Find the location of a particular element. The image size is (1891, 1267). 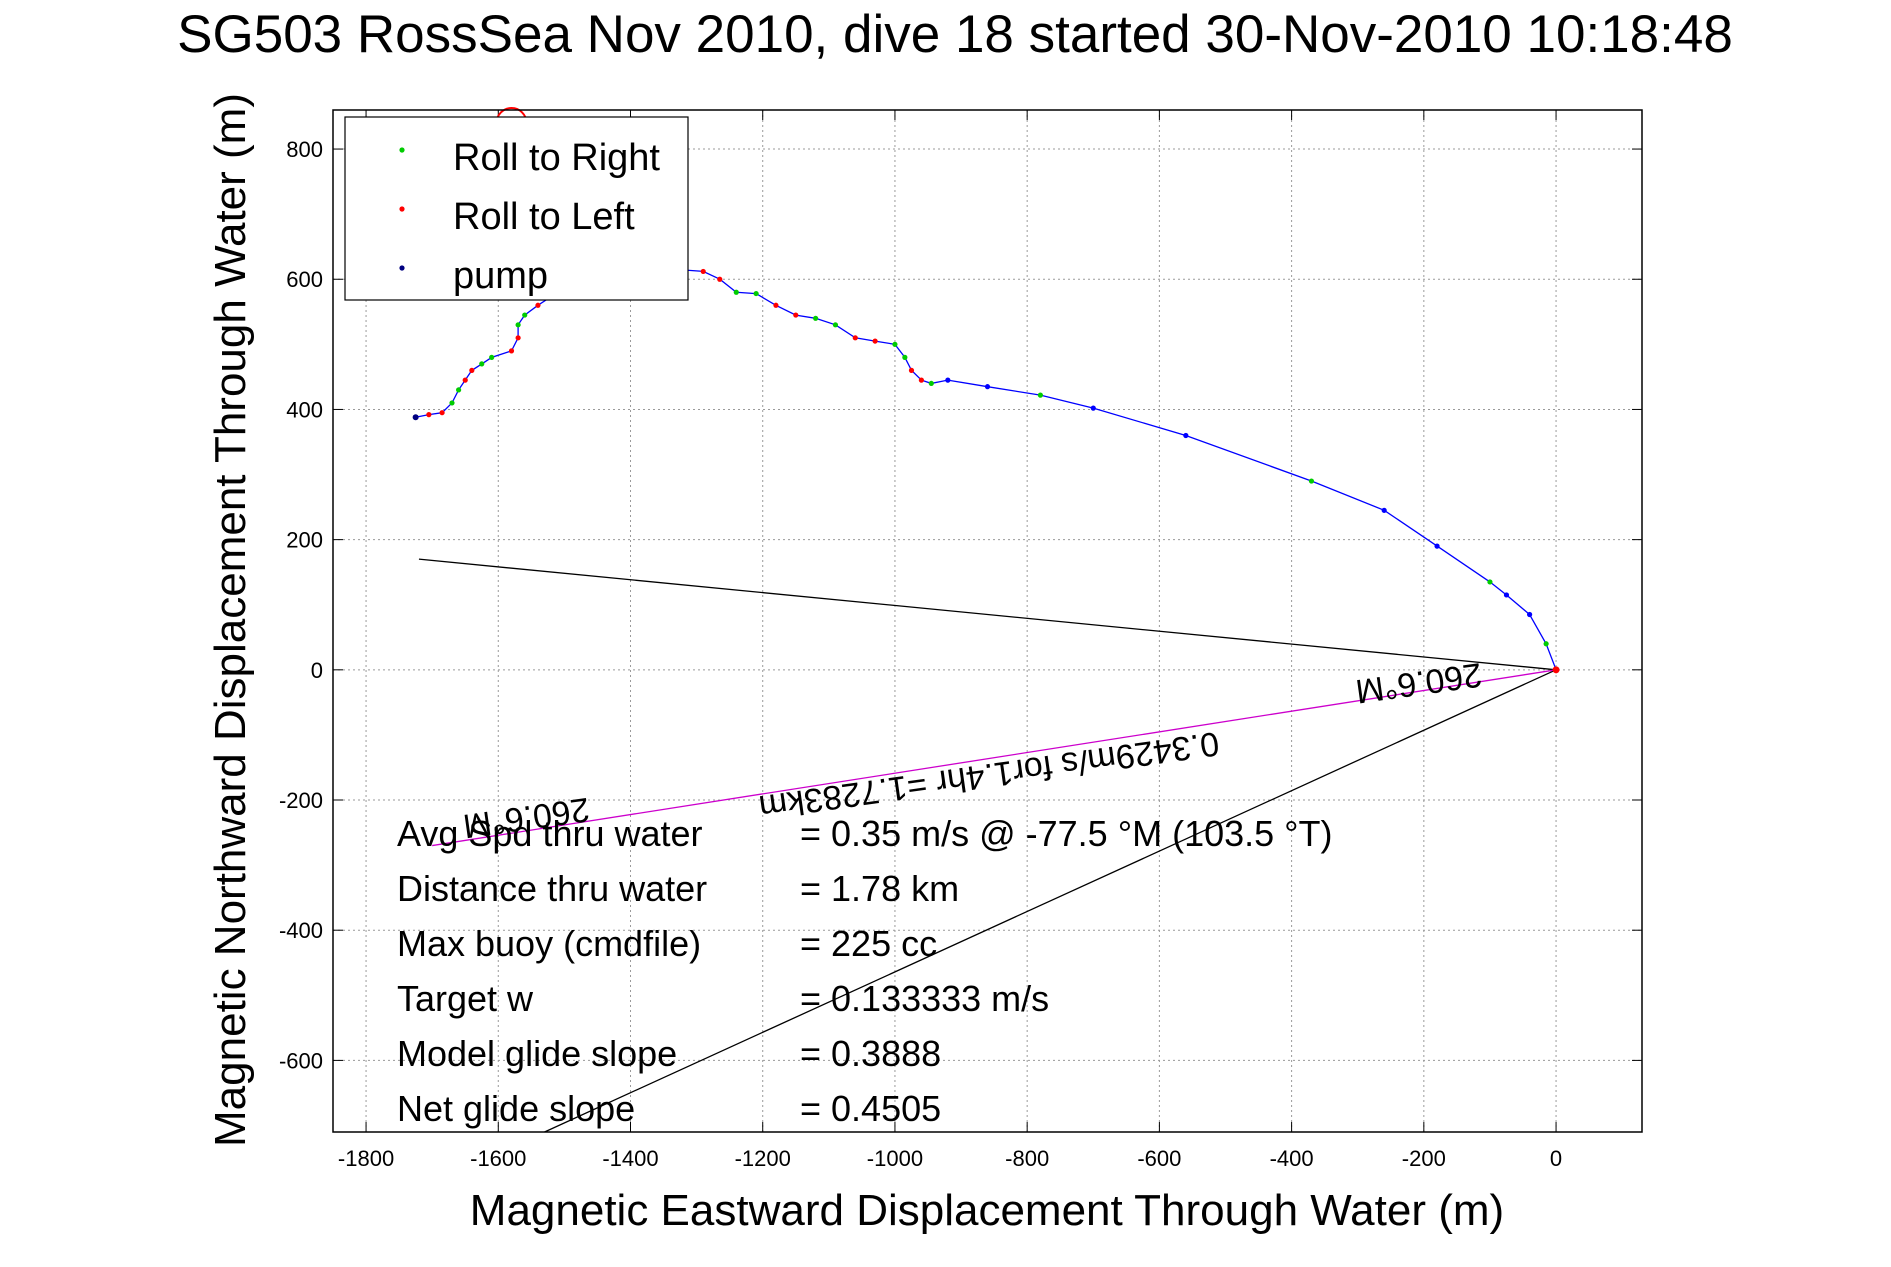

stat-value: = 0.4505 is located at coordinates (870, 1108).